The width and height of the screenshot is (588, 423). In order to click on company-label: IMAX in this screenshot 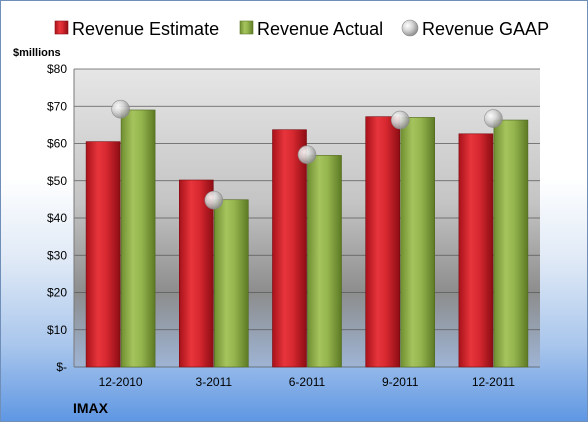, I will do `click(91, 408)`.